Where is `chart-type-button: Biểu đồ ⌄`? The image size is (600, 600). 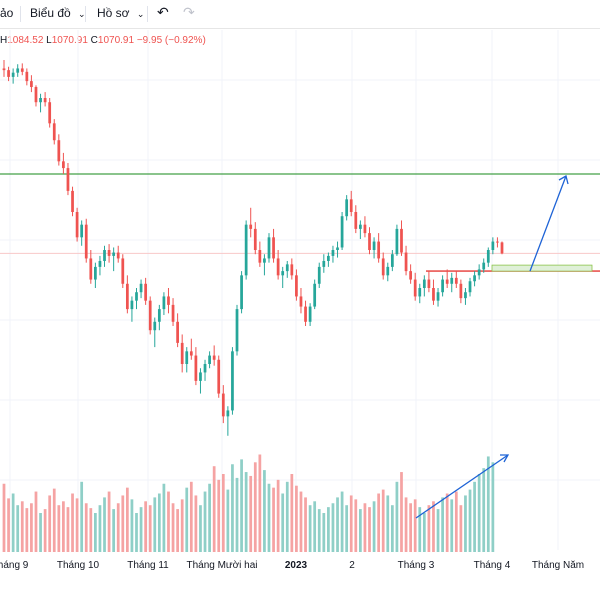 chart-type-button: Biểu đồ ⌄ is located at coordinates (58, 13).